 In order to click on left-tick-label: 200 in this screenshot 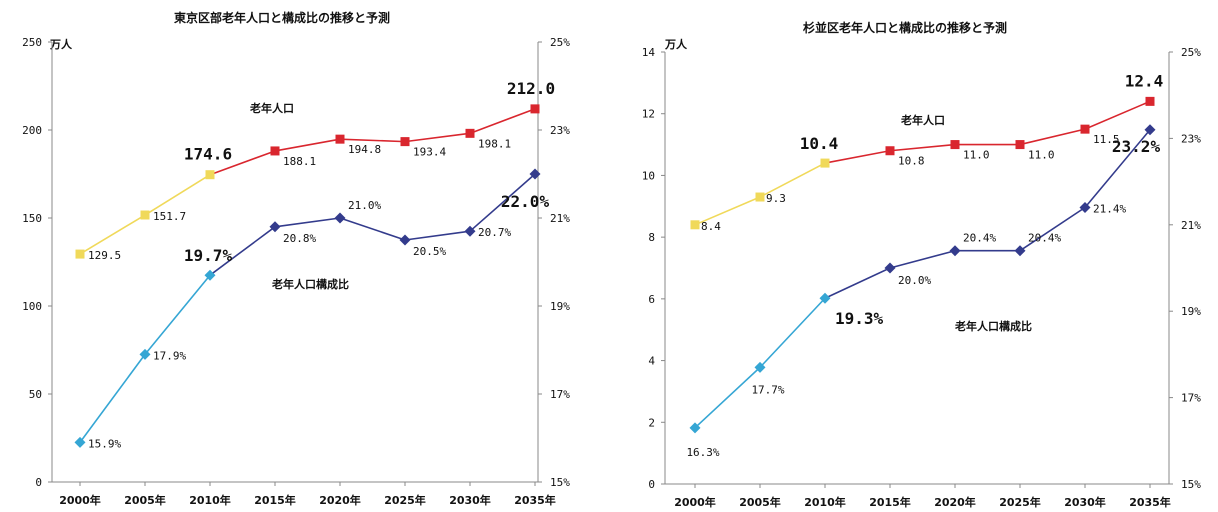, I will do `click(32, 130)`.